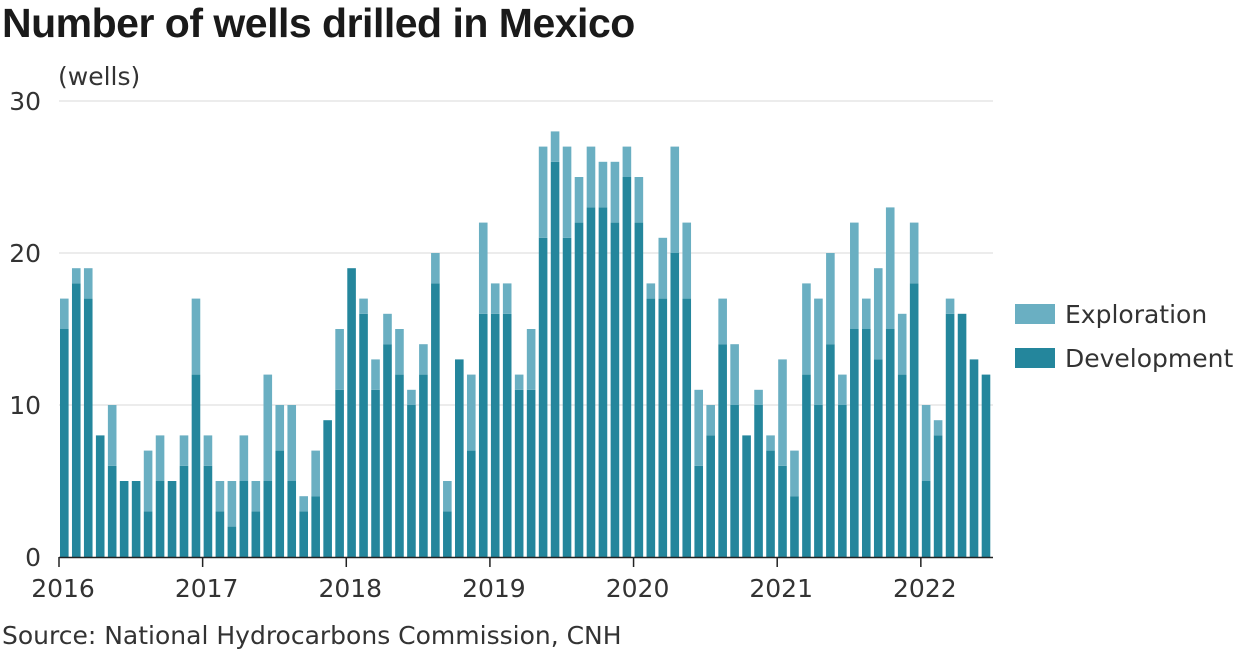 This screenshot has height=658, width=1244. Describe the element at coordinates (1035, 358) in the screenshot. I see `development-swatch` at that location.